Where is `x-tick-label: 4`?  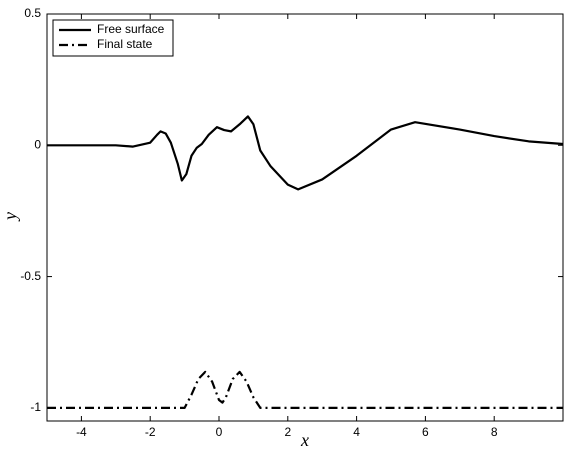 x-tick-label: 4 is located at coordinates (356, 432).